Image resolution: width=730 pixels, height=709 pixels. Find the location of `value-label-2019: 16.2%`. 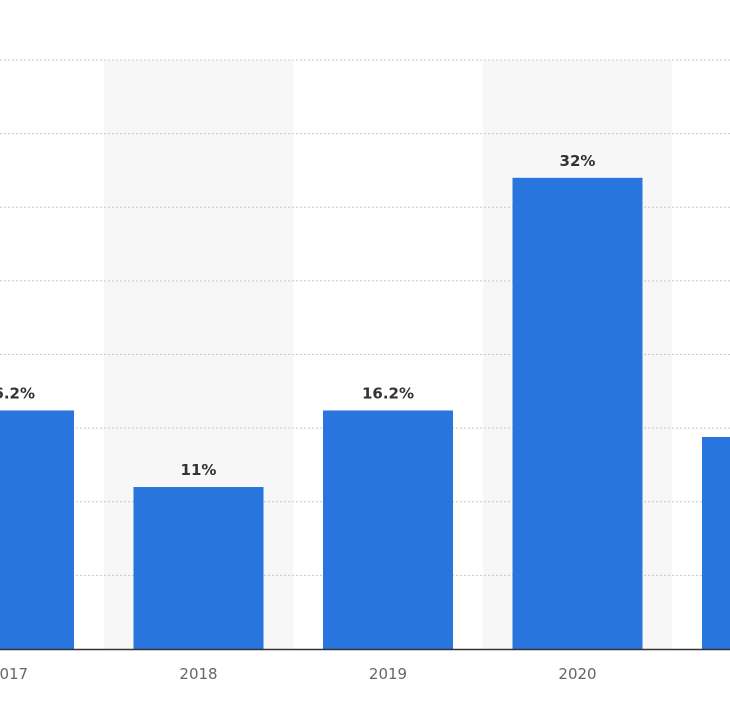

value-label-2019: 16.2% is located at coordinates (388, 393).